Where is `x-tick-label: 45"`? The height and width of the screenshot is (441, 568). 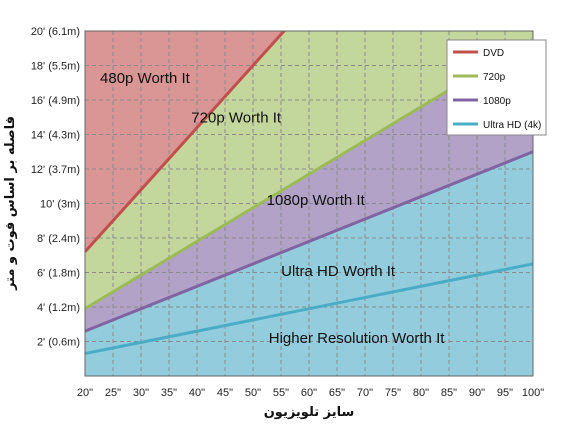 x-tick-label: 45" is located at coordinates (225, 393).